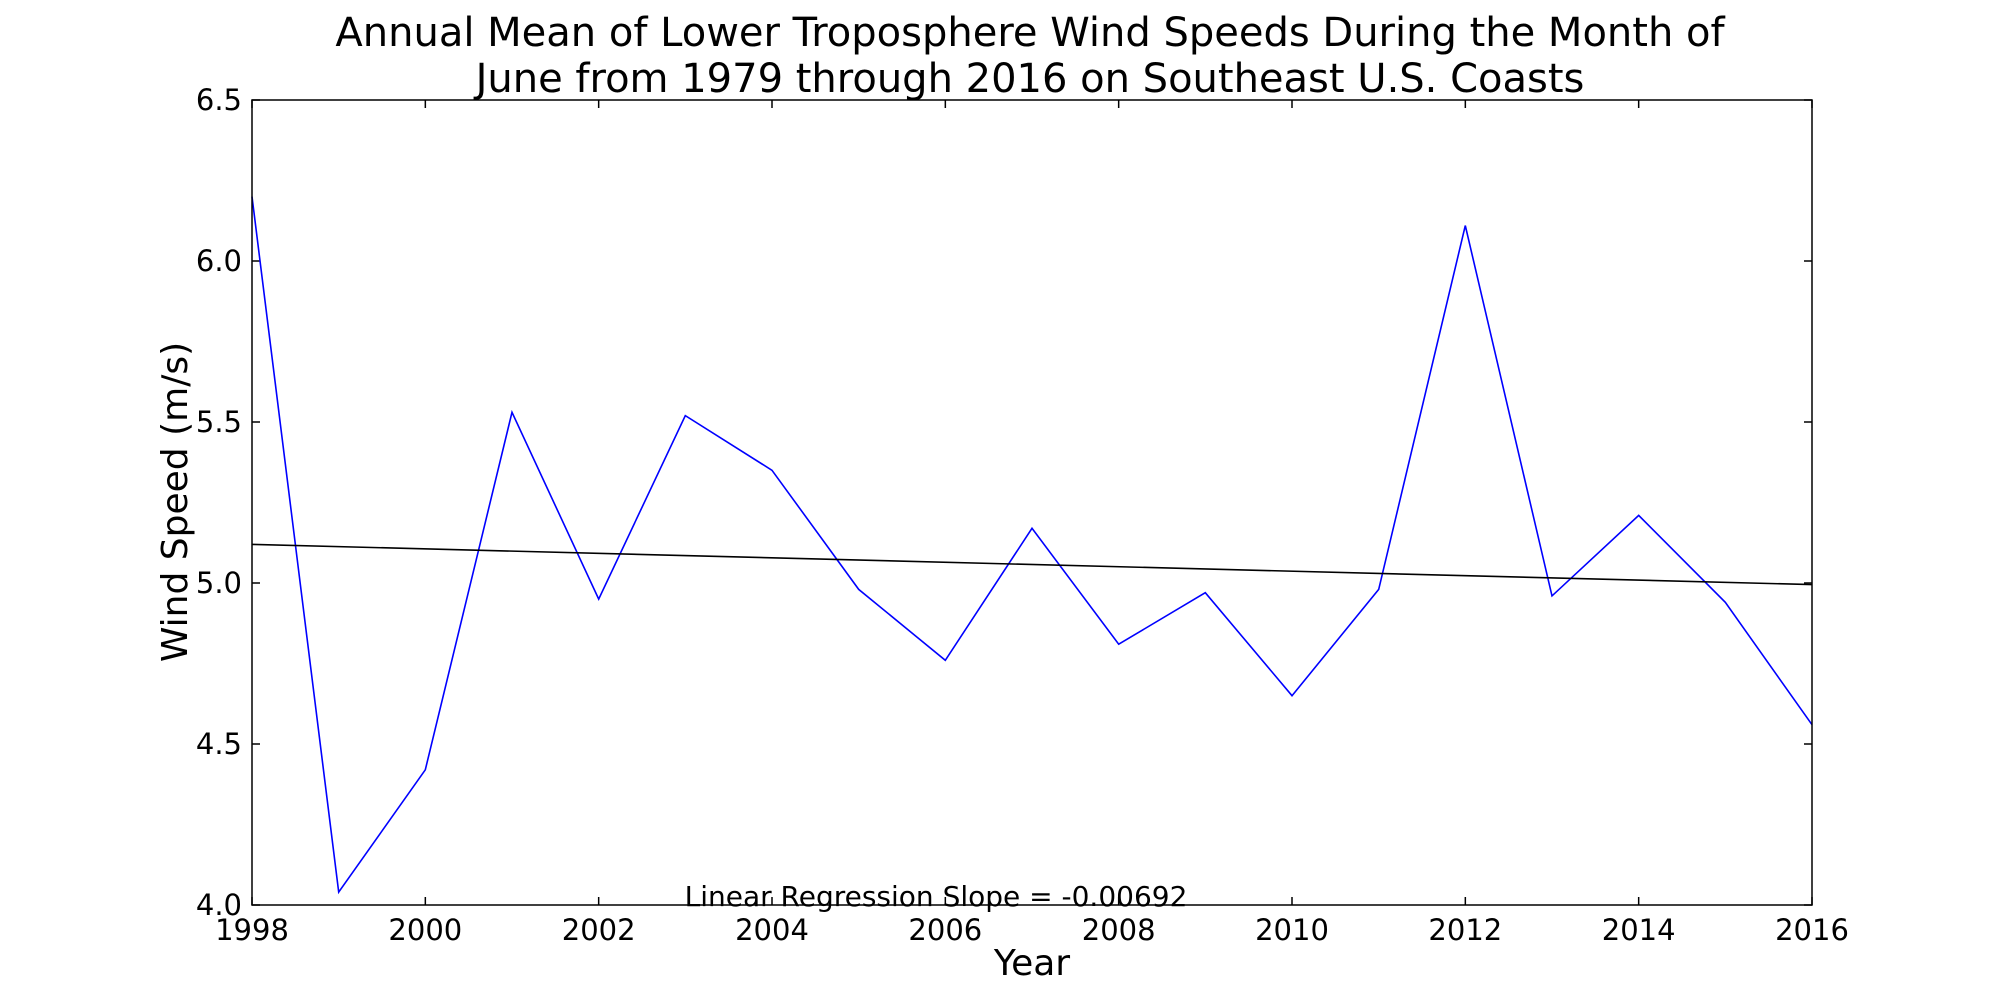  Describe the element at coordinates (219, 100) in the screenshot. I see `y-tick-label: 6.5` at that location.